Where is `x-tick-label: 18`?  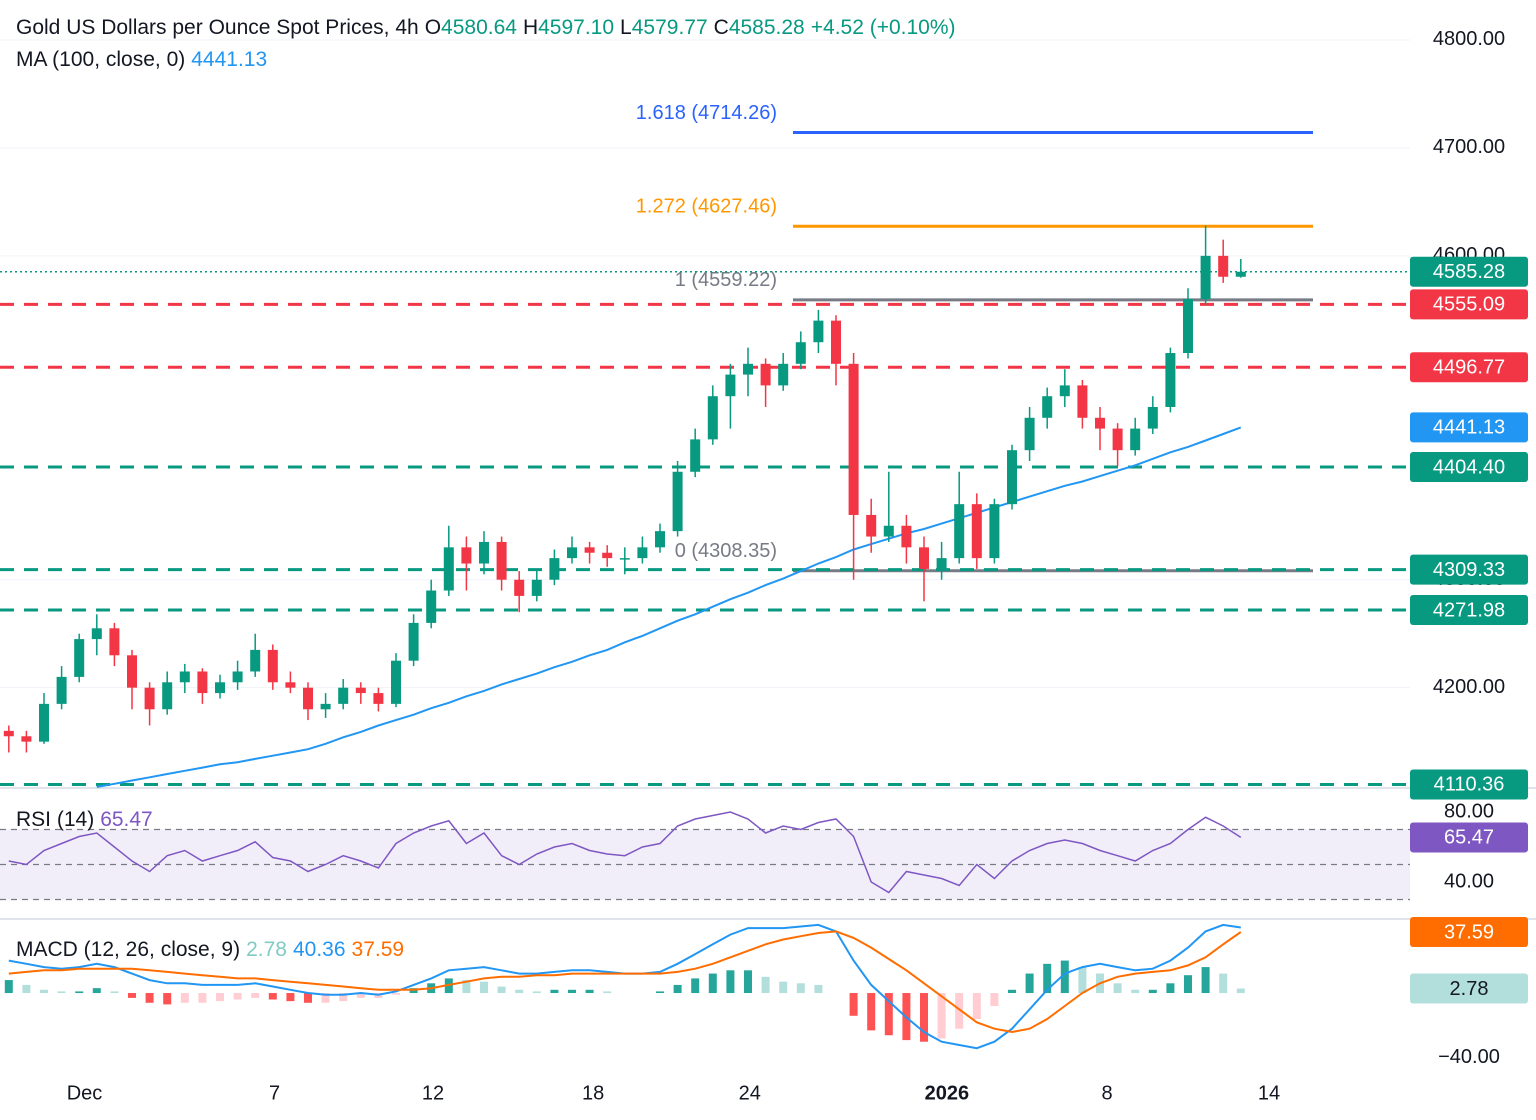 x-tick-label: 18 is located at coordinates (593, 1093).